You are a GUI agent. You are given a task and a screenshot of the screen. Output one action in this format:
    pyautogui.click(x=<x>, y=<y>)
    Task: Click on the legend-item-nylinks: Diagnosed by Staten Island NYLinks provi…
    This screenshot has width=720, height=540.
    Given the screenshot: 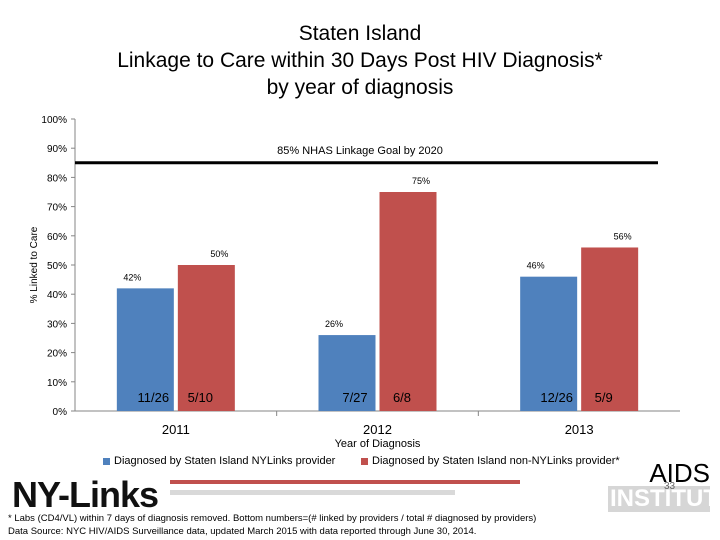 What is the action you would take?
    pyautogui.click(x=219, y=461)
    